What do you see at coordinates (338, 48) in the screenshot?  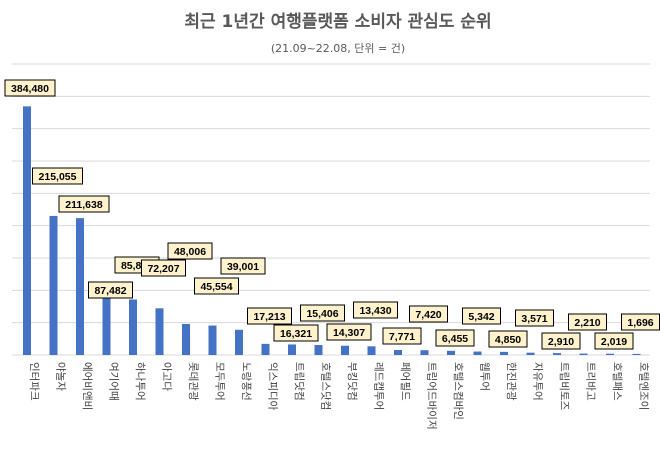 I see `chart-subtitle: (21.09~22.08, 단위 = 건)` at bounding box center [338, 48].